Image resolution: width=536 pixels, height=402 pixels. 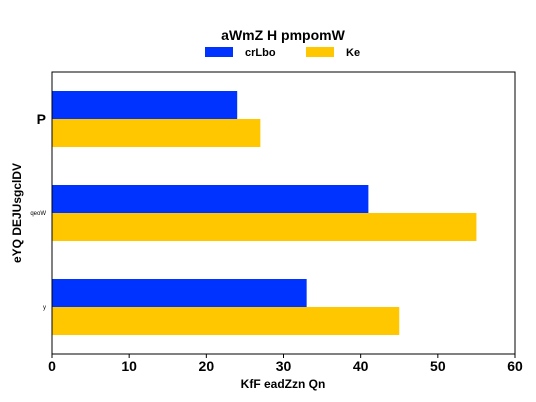 I want to click on y-tick-label-qeow: qeoW, so click(x=38, y=214).